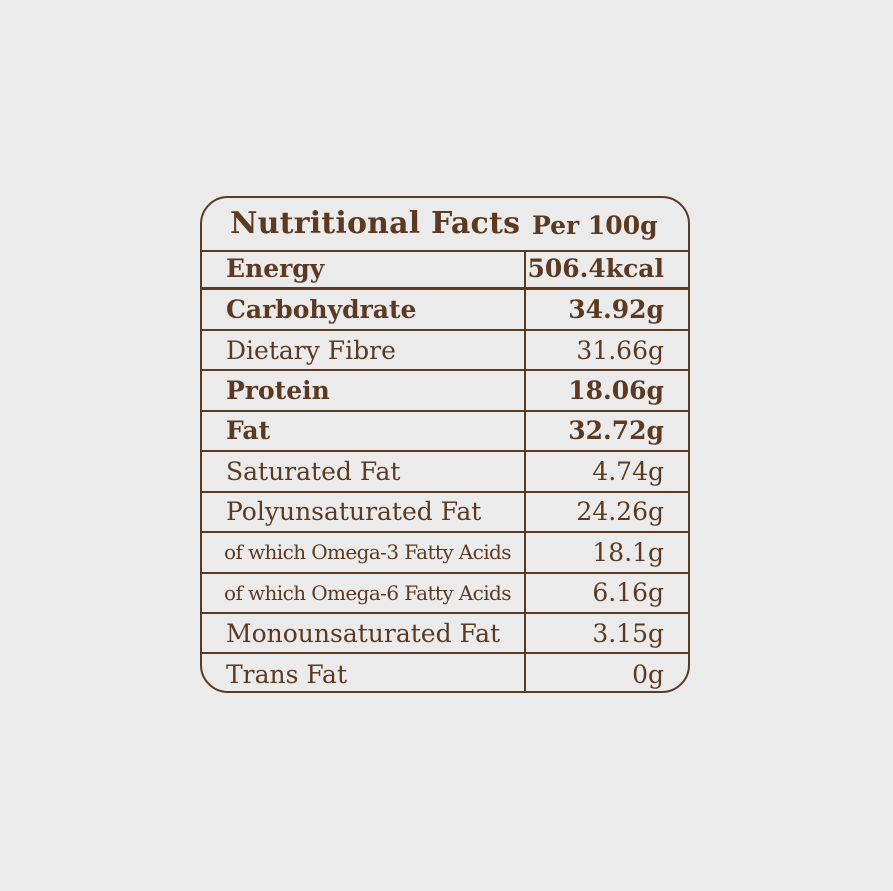  I want to click on nutrient-value: 4.74g, so click(628, 471).